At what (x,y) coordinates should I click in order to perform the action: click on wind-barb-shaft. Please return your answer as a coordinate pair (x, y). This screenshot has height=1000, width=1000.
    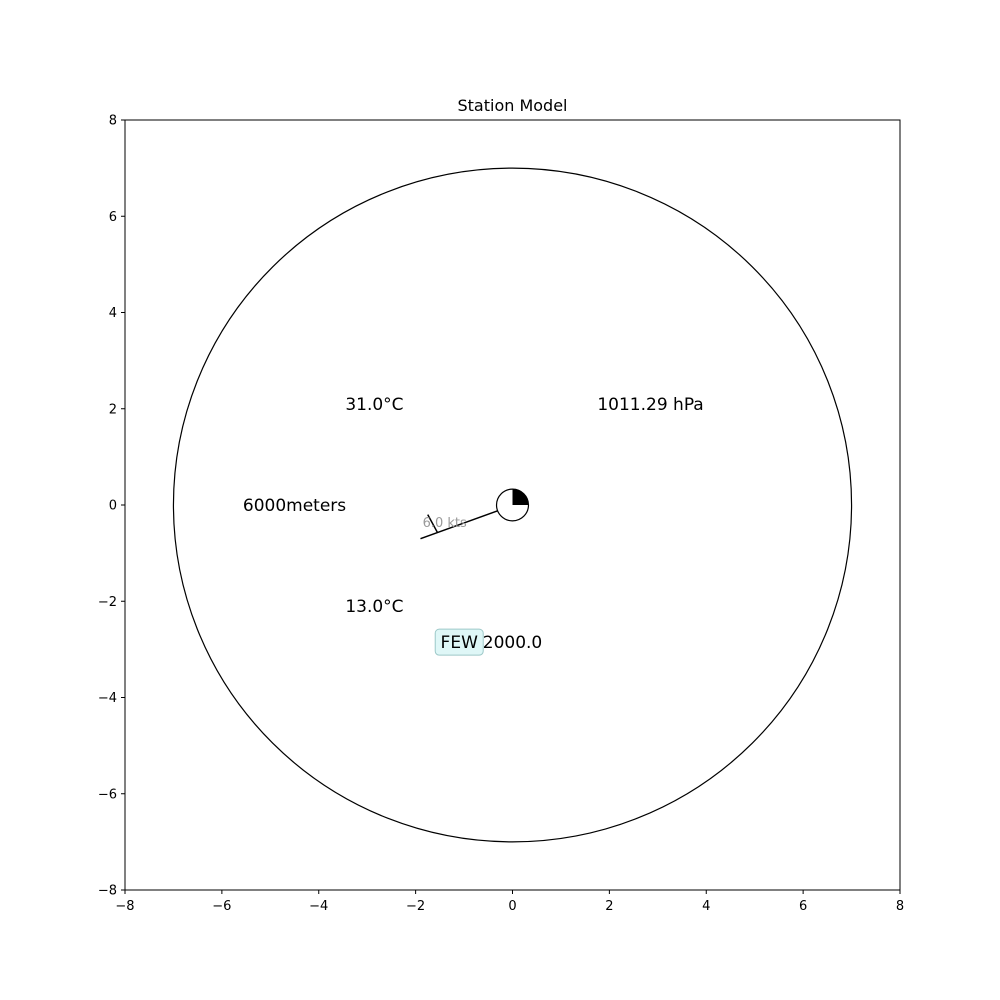
    Looking at the image, I should click on (460, 524).